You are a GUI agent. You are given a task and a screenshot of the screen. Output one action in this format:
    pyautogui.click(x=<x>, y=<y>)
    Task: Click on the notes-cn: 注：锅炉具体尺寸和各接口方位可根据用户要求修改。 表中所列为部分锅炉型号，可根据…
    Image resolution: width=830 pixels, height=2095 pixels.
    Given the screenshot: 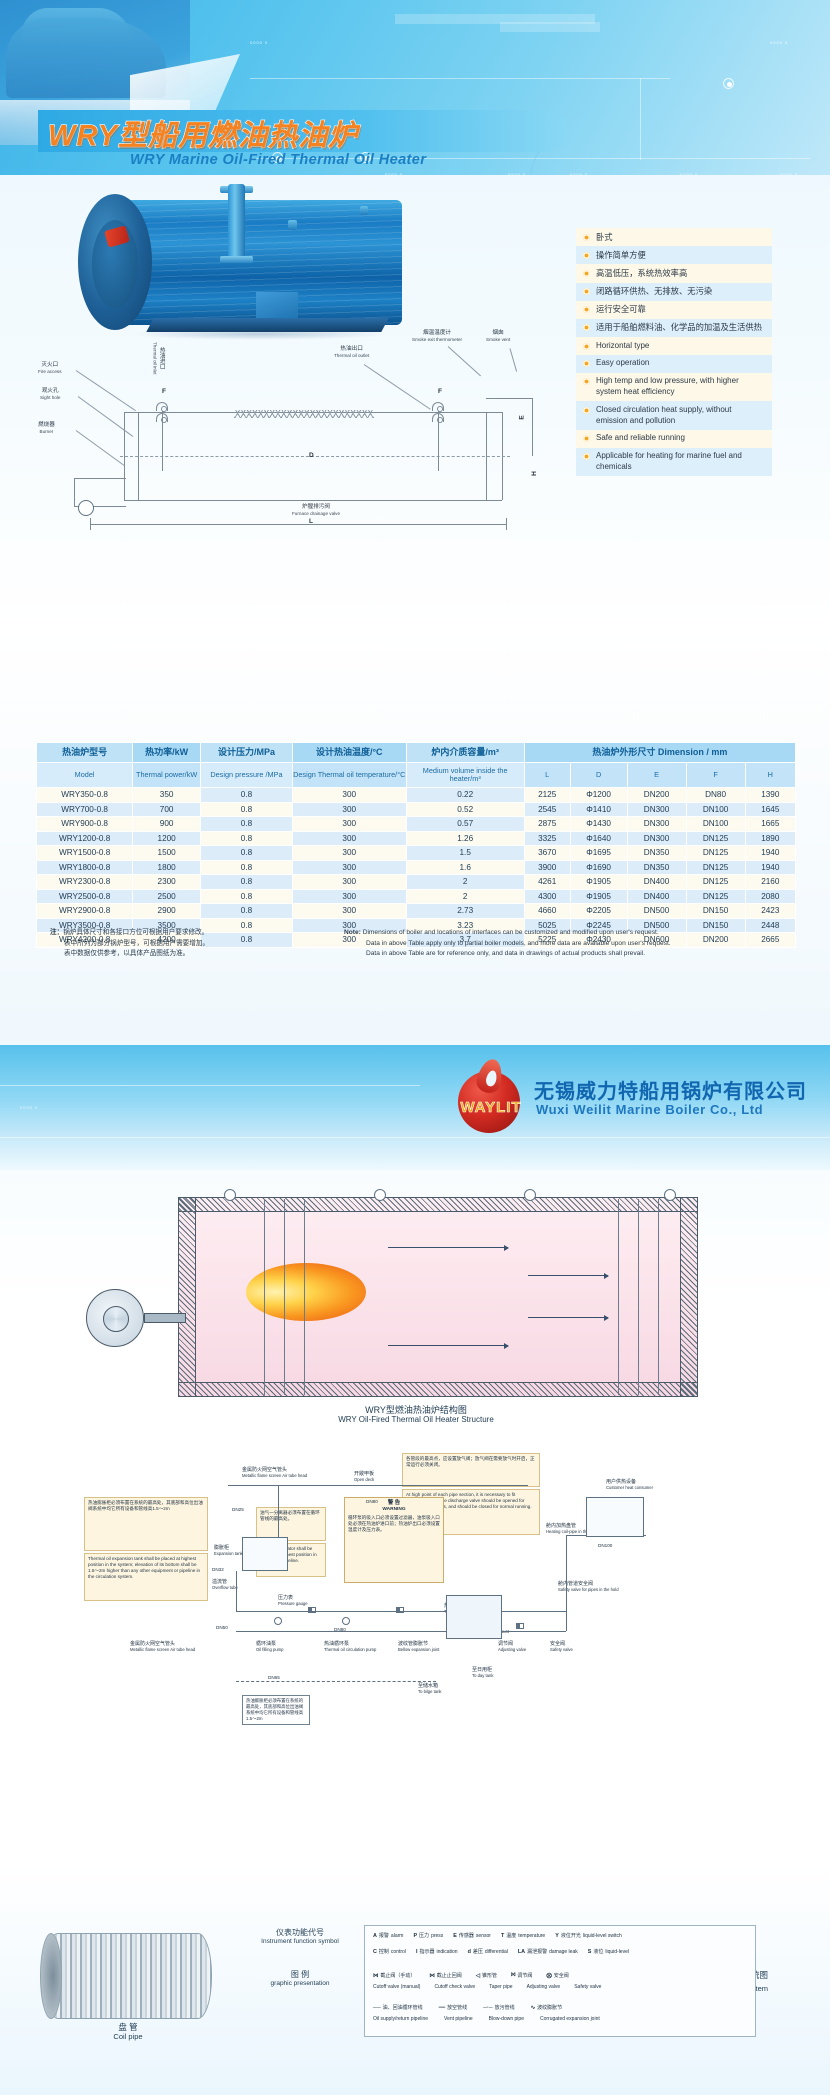 What is the action you would take?
    pyautogui.click(x=184, y=944)
    